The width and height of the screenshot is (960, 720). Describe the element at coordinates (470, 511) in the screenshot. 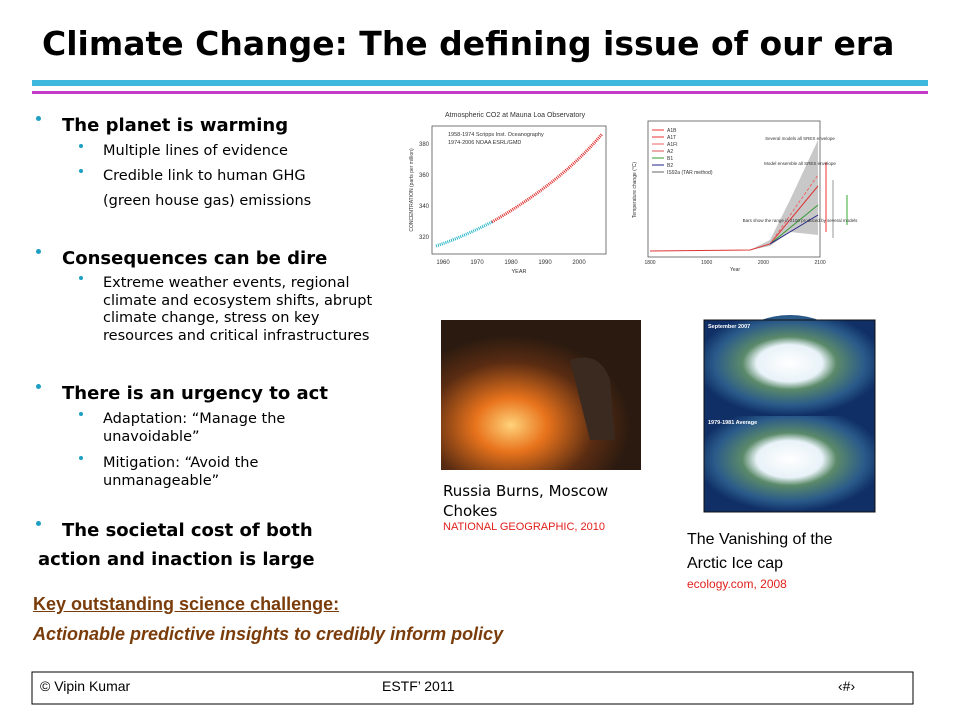

I see `caption-line: Chokes` at that location.